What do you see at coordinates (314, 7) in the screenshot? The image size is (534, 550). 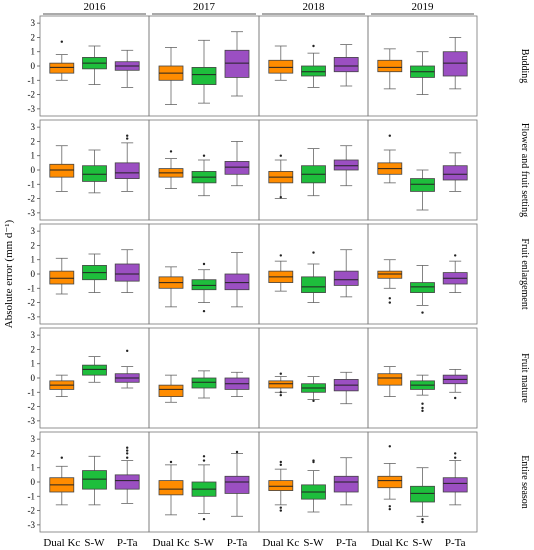 I see `year-label: 2018` at bounding box center [314, 7].